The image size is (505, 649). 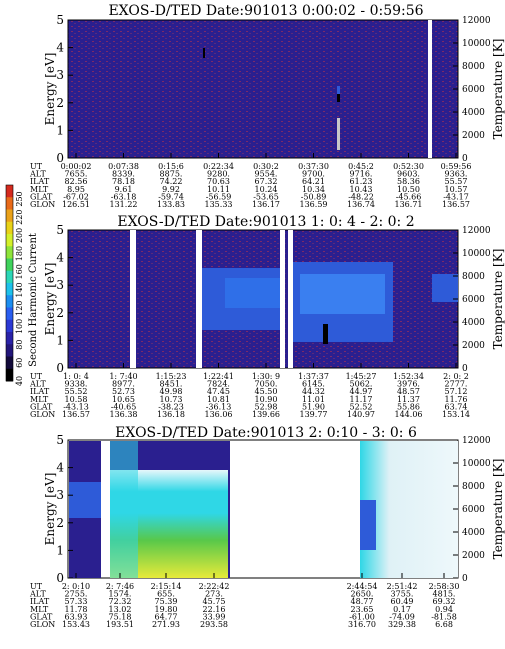 I want to click on panel2-ytick-right-label: 2000, so click(x=473, y=346).